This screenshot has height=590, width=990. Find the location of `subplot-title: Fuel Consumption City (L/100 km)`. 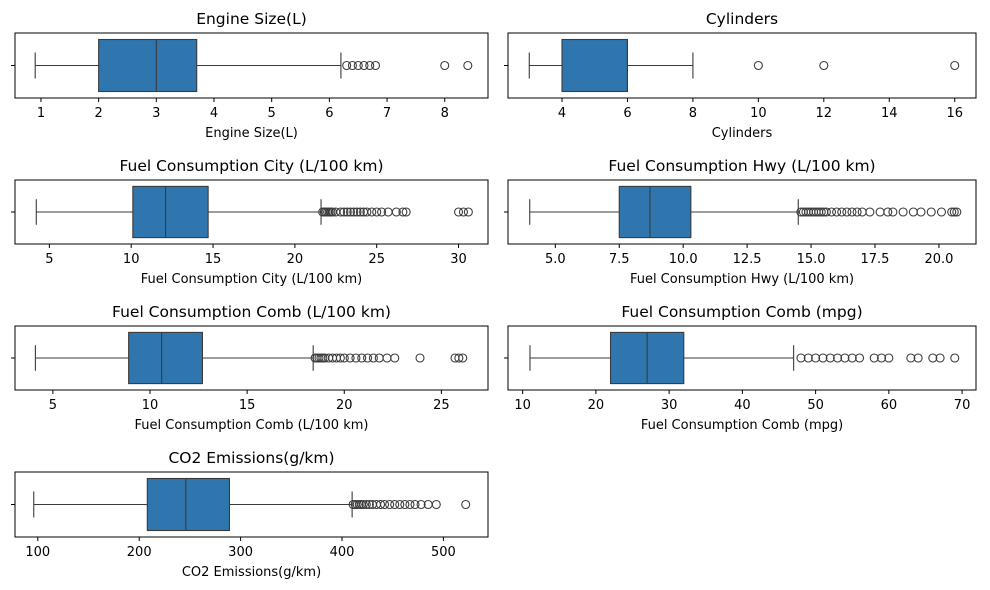

subplot-title: Fuel Consumption City (L/100 km) is located at coordinates (251, 166).